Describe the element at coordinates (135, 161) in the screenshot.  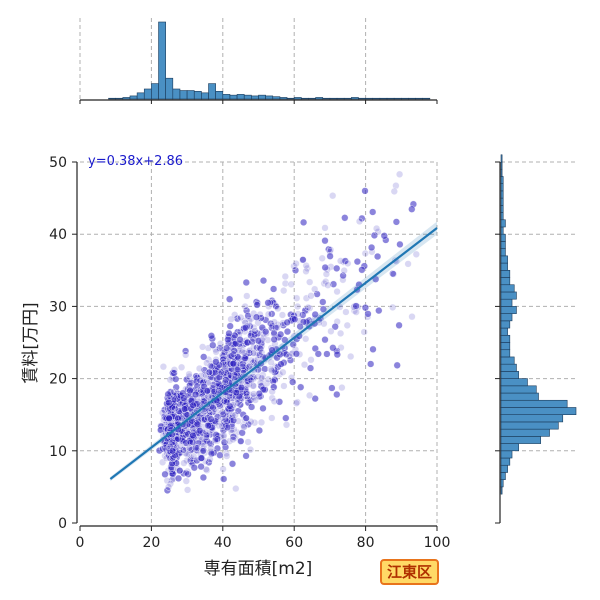
I see `regression-equation-label: y=0.38x+2.86` at that location.